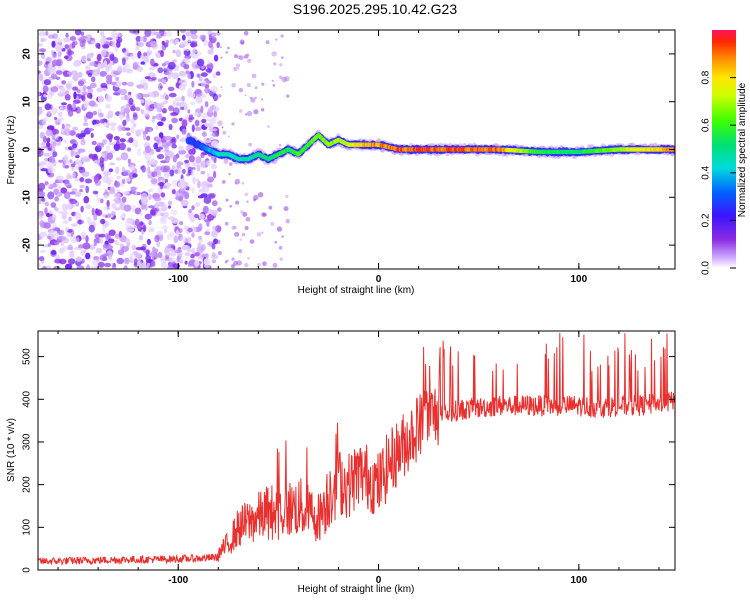  I want to click on colorbar-label: Normalized spectral amplitude, so click(742, 149).